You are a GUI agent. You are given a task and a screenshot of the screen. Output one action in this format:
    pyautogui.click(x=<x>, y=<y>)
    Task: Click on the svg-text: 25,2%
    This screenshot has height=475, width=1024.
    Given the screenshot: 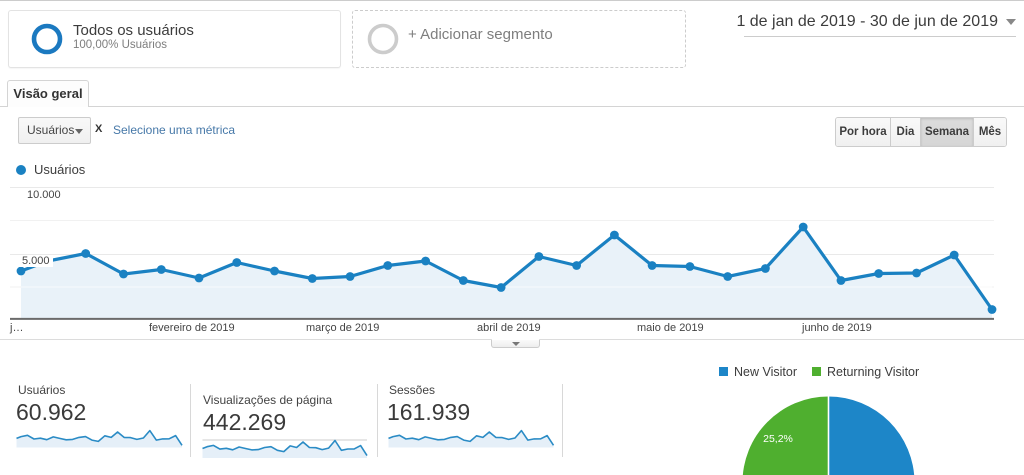 What is the action you would take?
    pyautogui.click(x=778, y=439)
    